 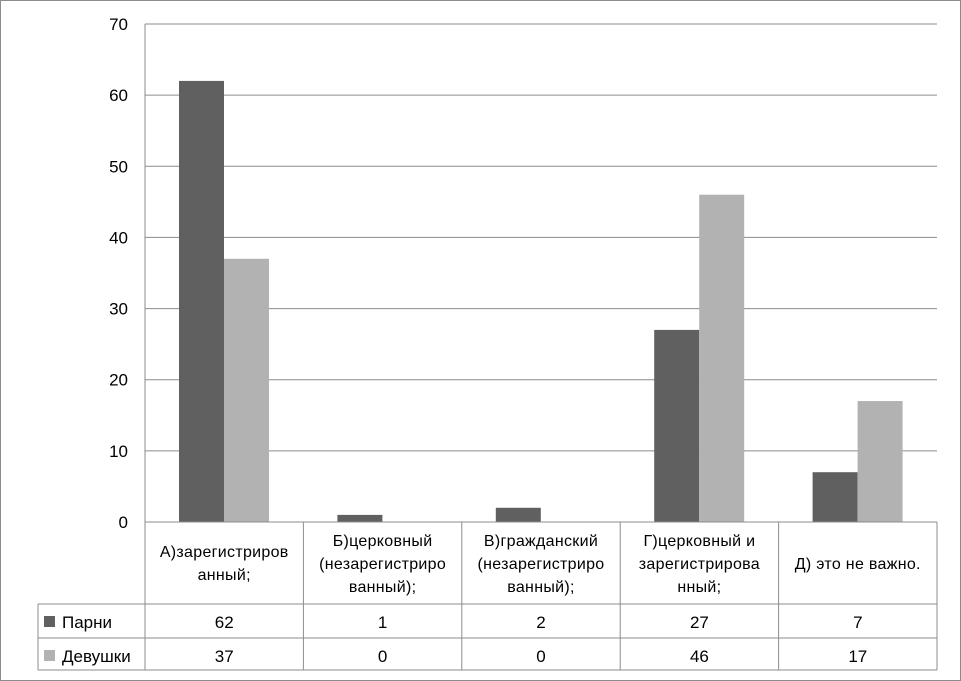 What do you see at coordinates (224, 622) in the screenshot?
I see `data-table-value: 62` at bounding box center [224, 622].